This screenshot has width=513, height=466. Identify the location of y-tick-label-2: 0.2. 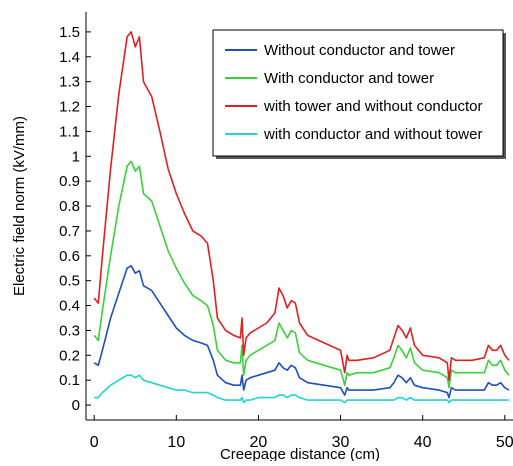
(69, 355).